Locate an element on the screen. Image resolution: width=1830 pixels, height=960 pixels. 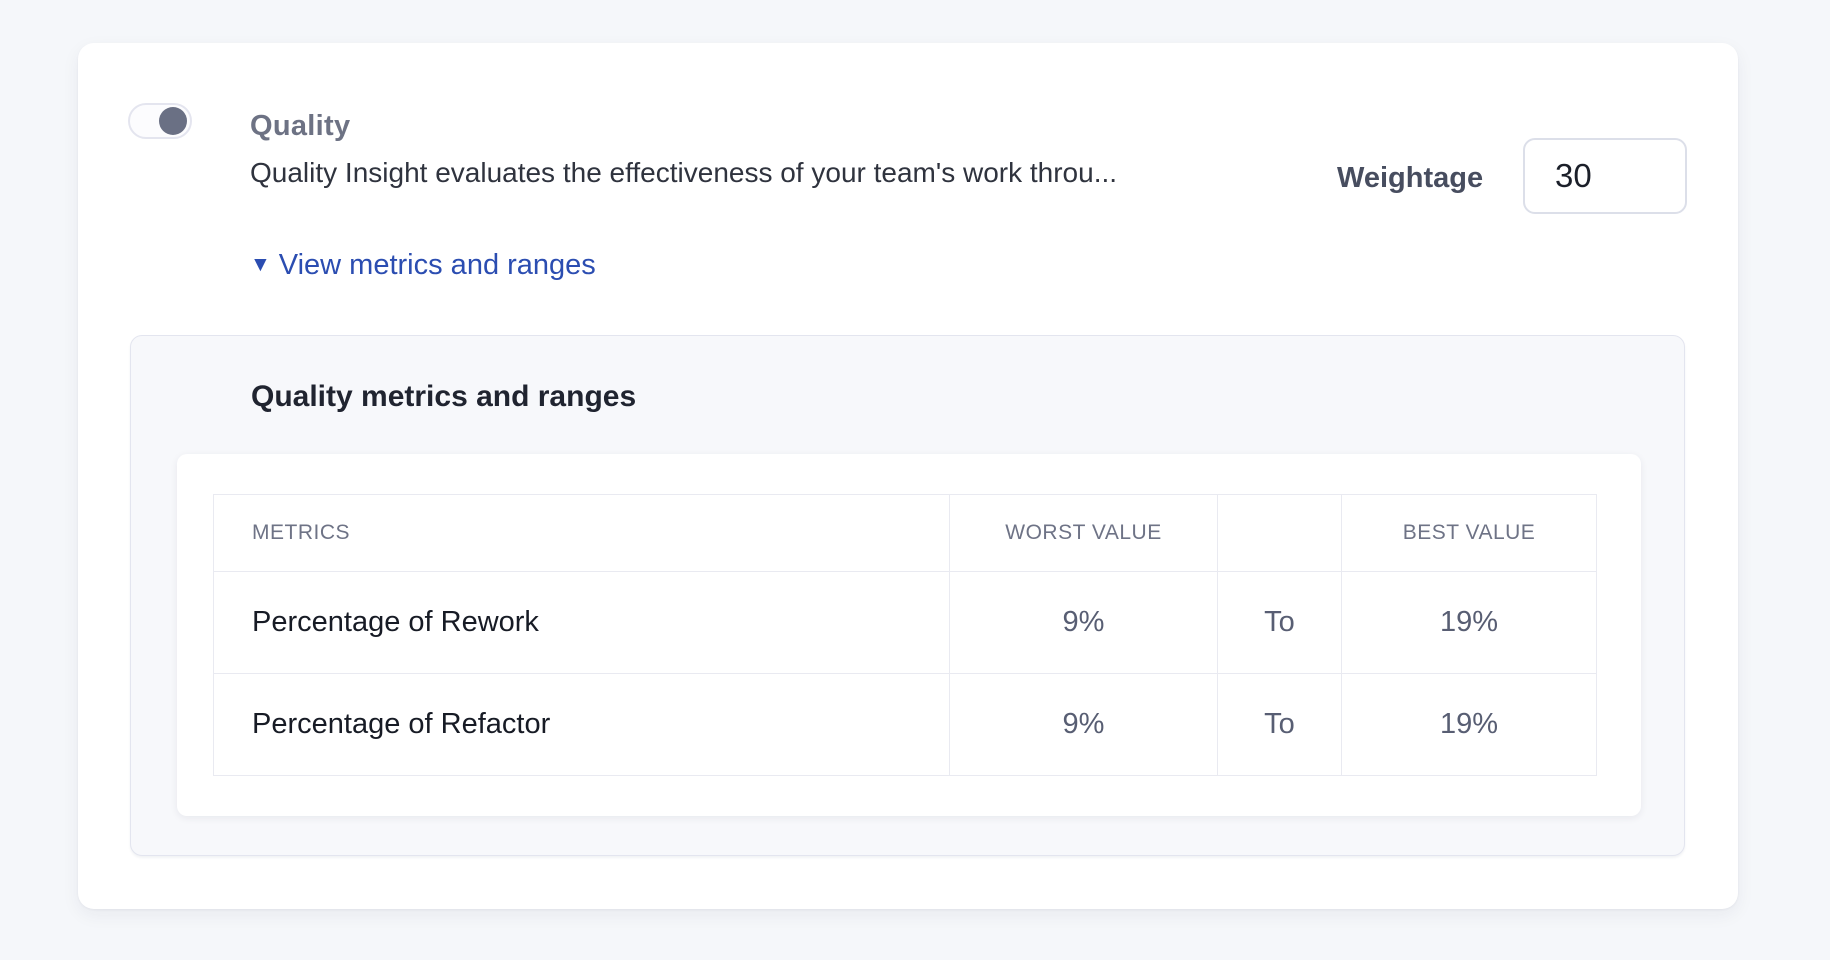
table-row: Percentage of Refactor 9% To 19% is located at coordinates (905, 724).